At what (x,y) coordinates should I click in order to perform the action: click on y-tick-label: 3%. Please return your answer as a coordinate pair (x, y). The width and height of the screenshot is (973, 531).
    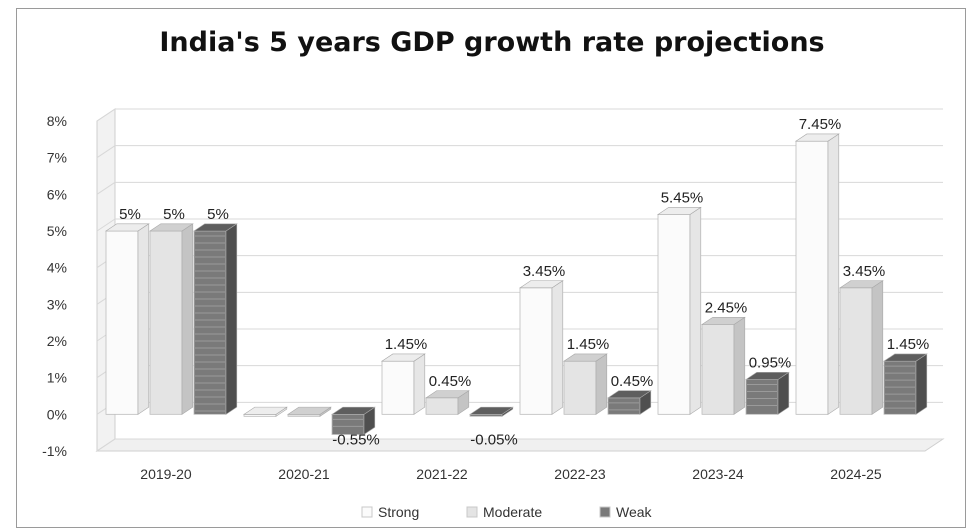
    Looking at the image, I should click on (57, 304).